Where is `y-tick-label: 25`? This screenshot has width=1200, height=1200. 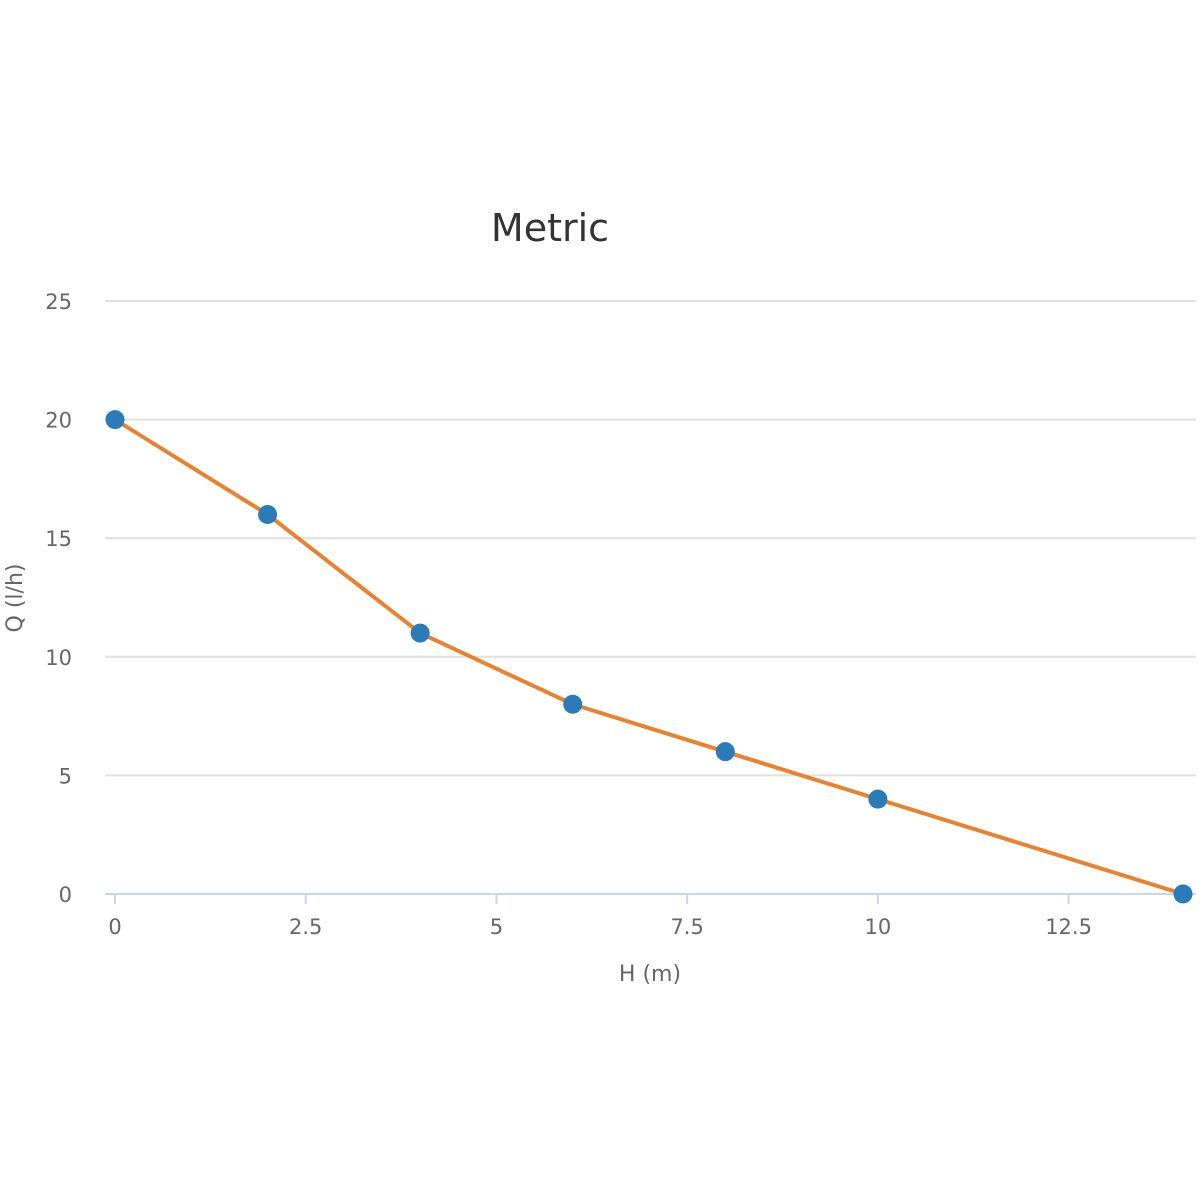 y-tick-label: 25 is located at coordinates (58, 302).